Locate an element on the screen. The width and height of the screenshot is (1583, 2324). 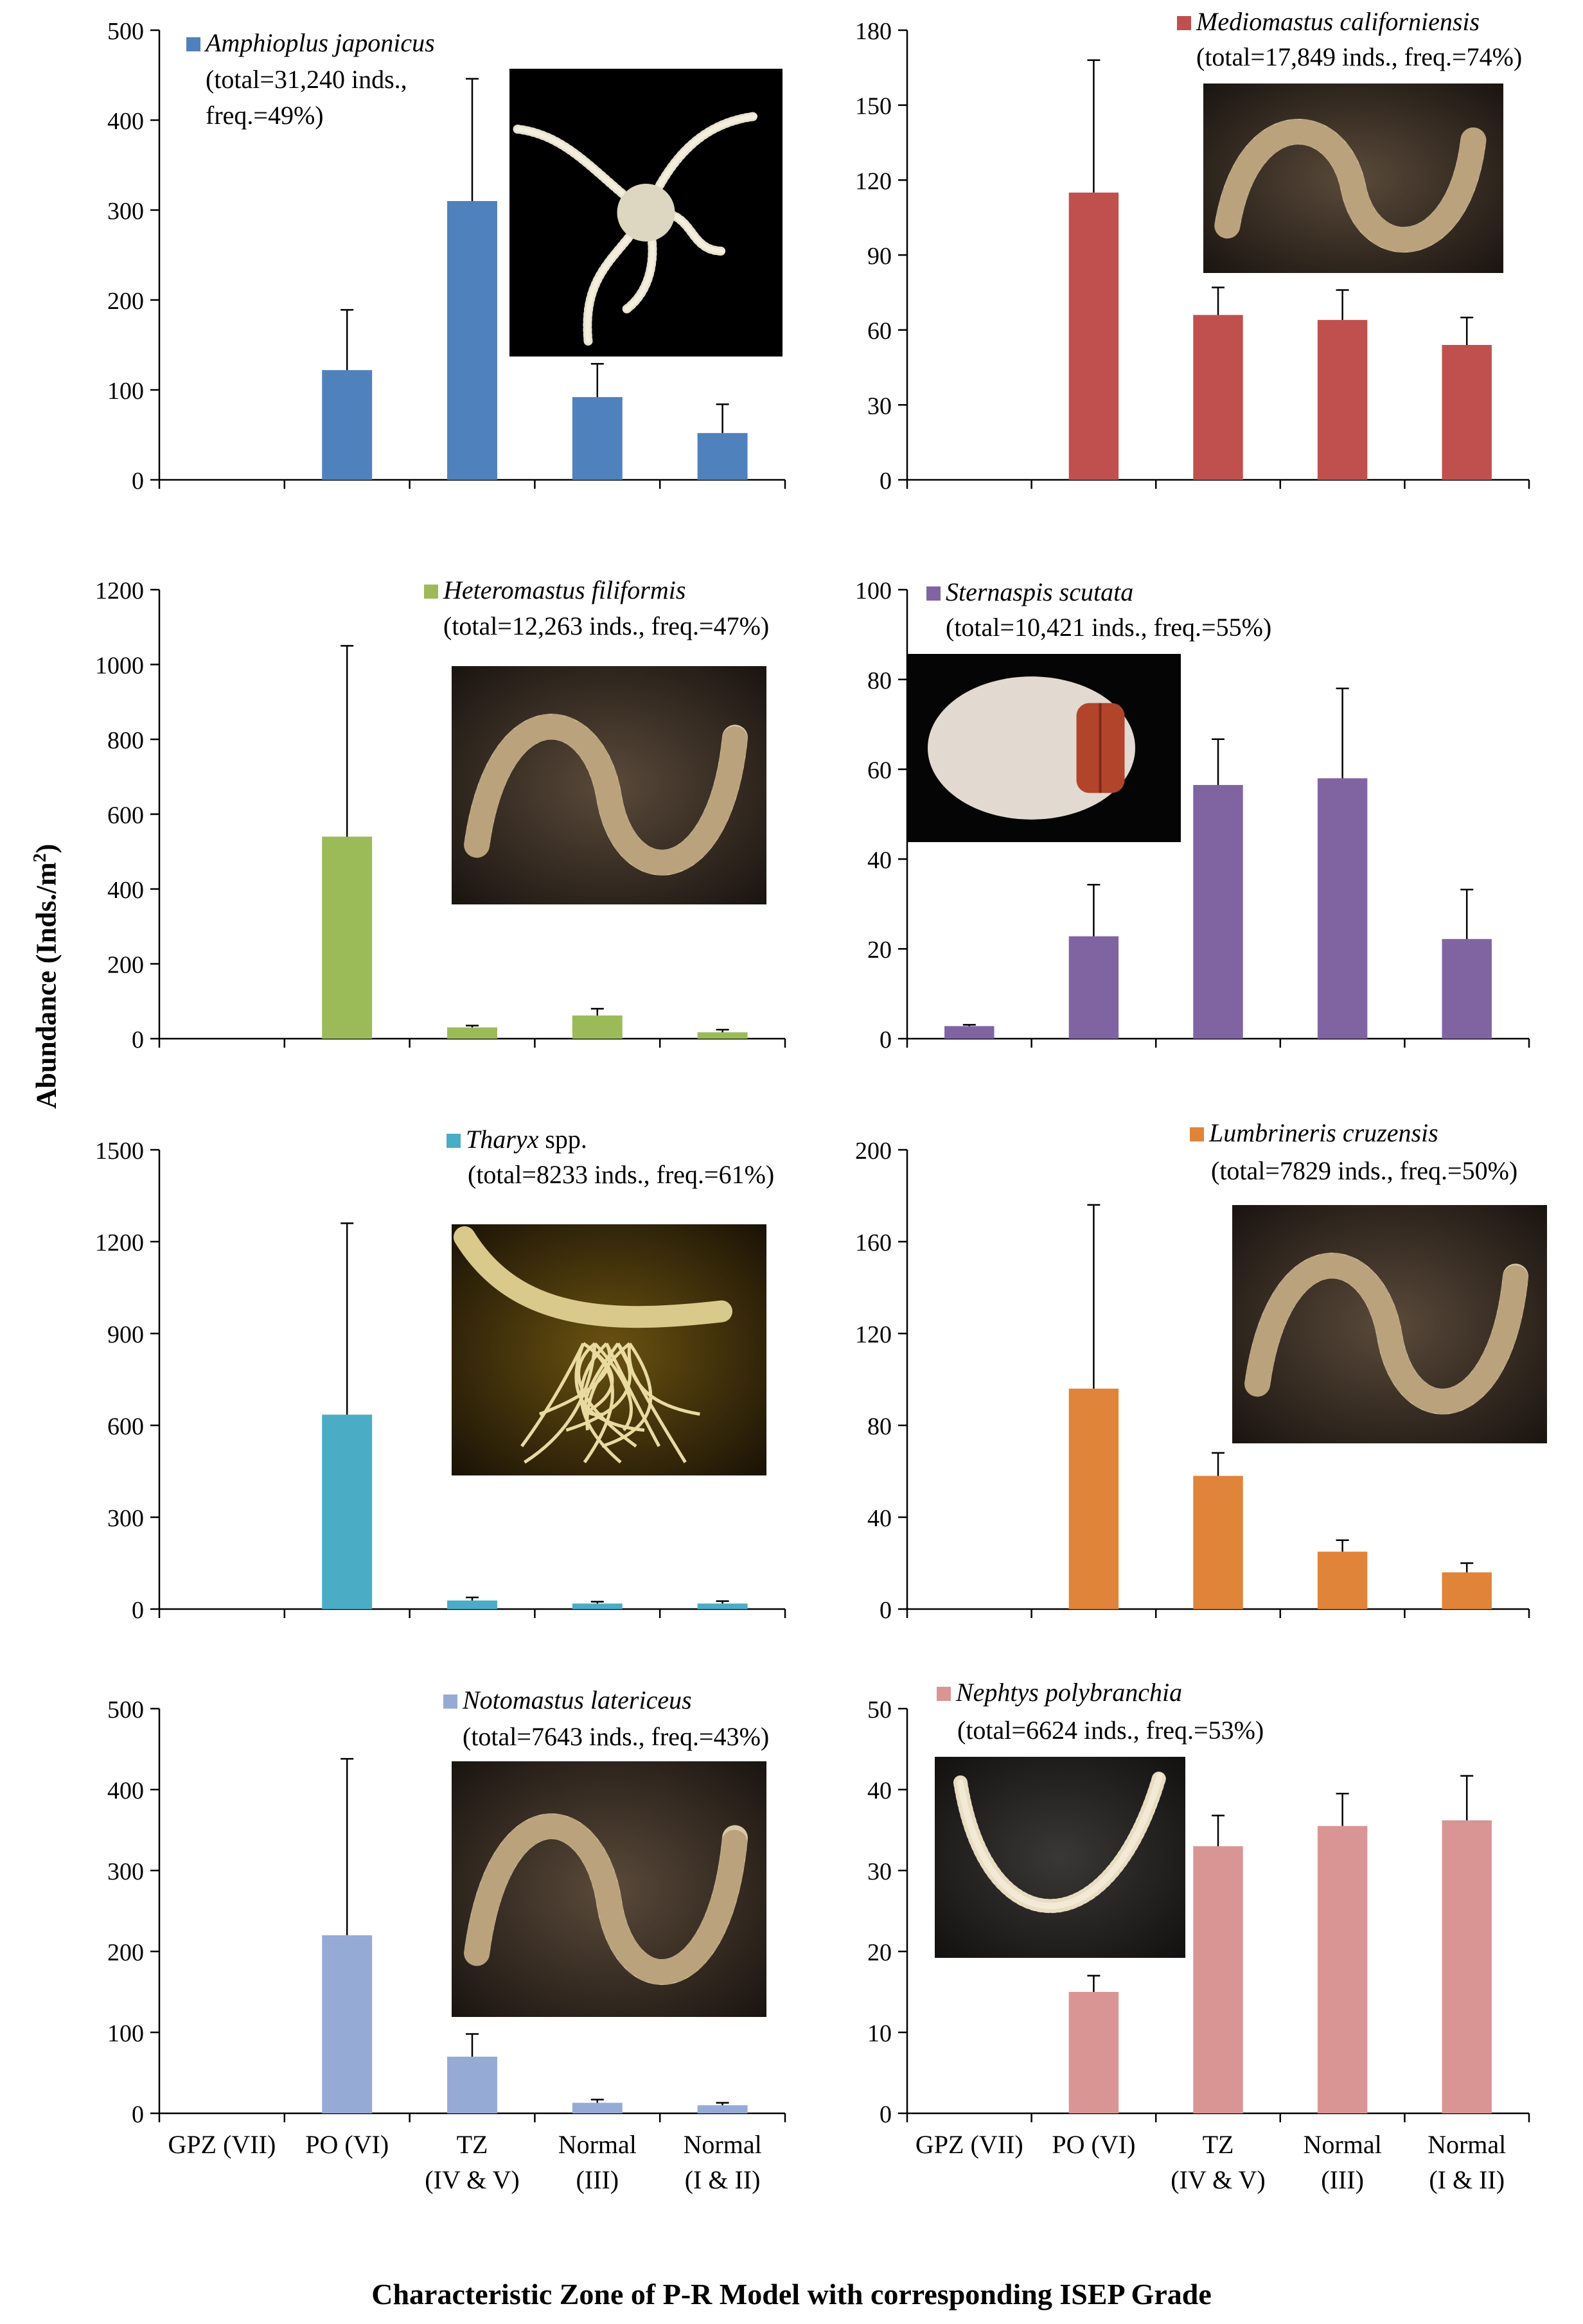
legend-info-line: (total=6624 inds., freq.=53%) is located at coordinates (1110, 1730).